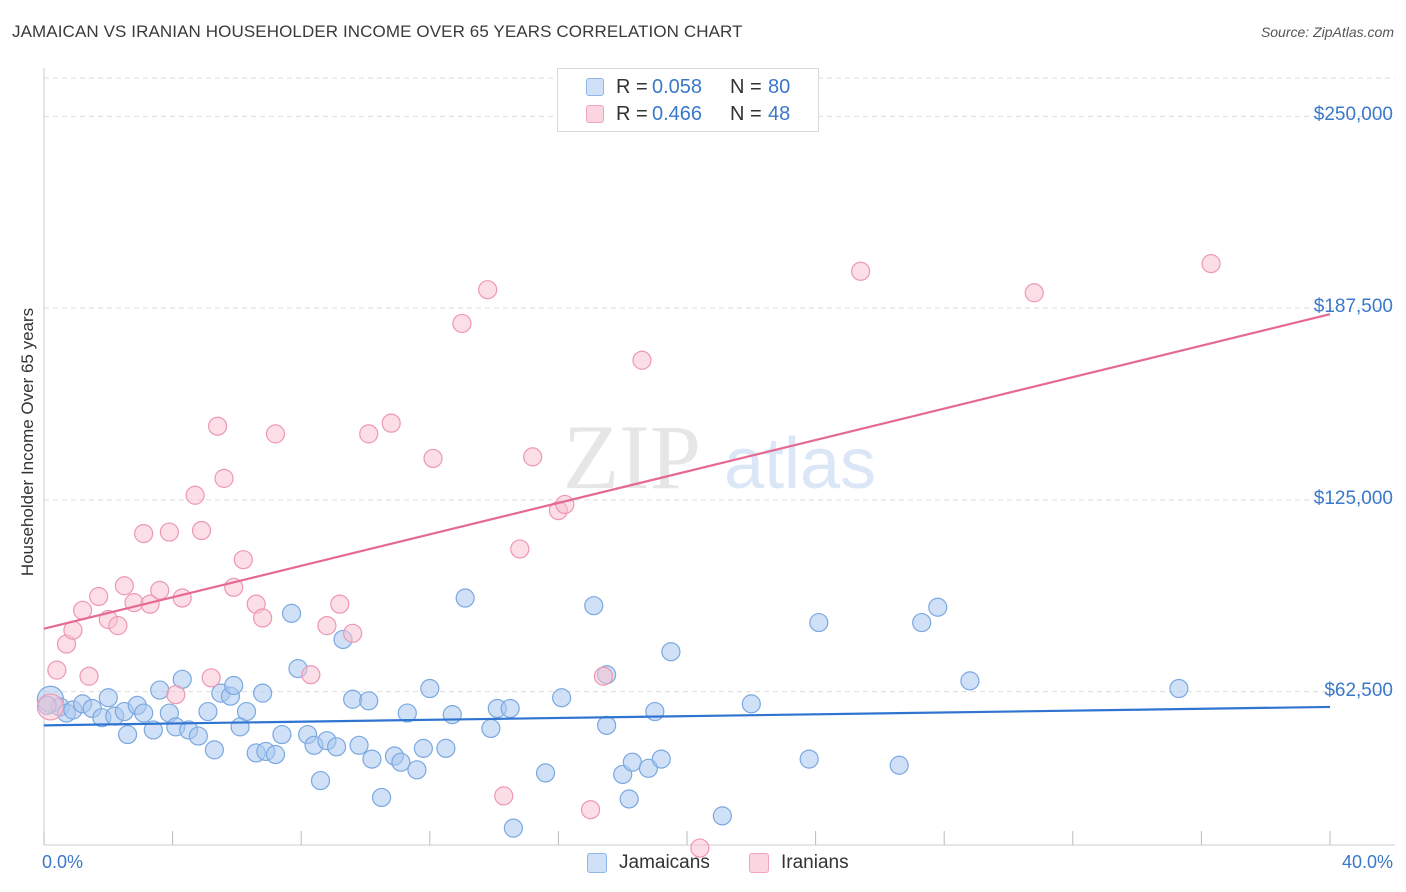 The image size is (1406, 892). Describe the element at coordinates (677, 113) in the screenshot. I see `r-value: 0.466` at that location.